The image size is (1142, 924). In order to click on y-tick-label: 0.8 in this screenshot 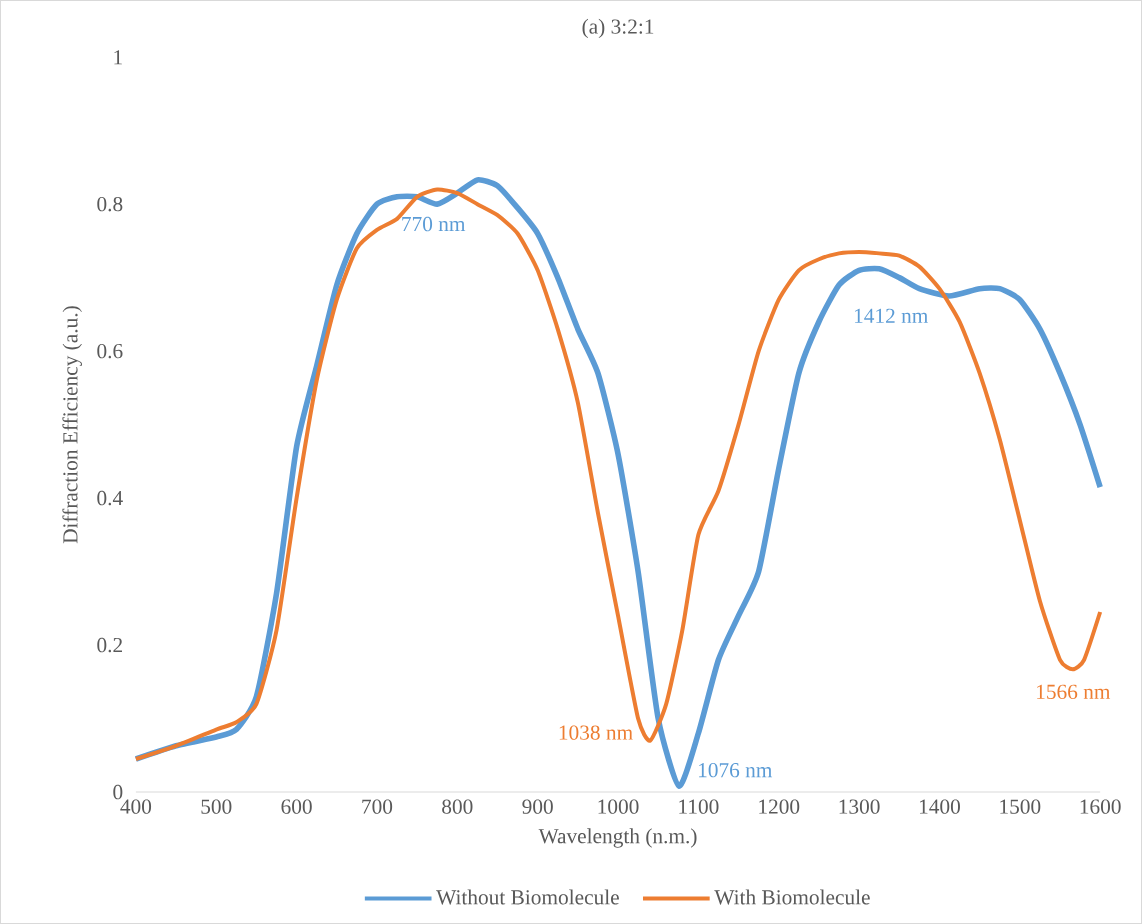, I will do `click(110, 204)`.